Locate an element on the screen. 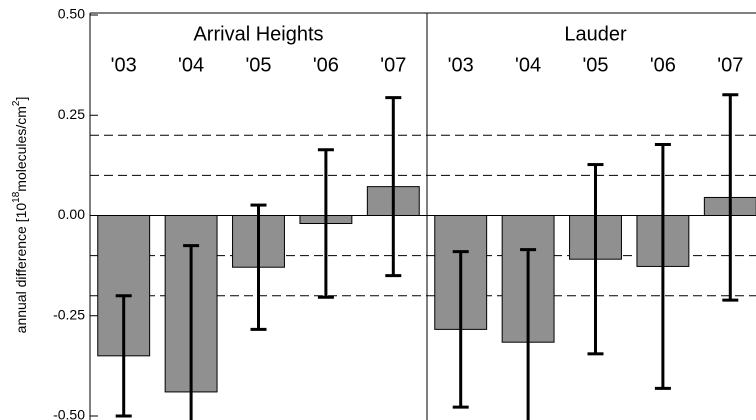  panel-title: Arrival Heights is located at coordinates (258, 34).